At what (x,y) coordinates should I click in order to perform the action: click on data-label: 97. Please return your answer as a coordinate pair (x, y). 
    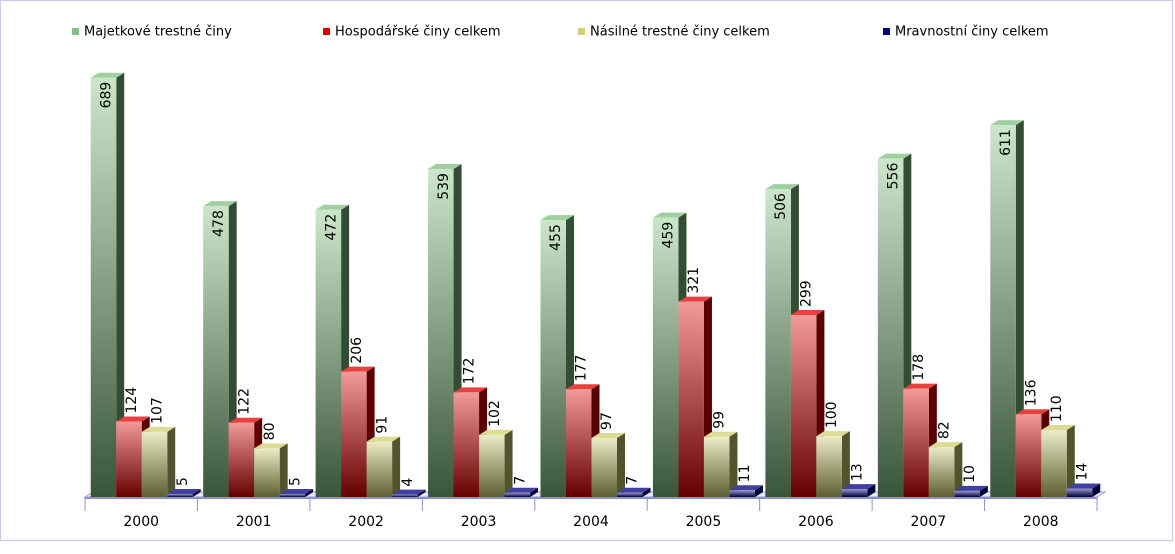
    Looking at the image, I should click on (607, 421).